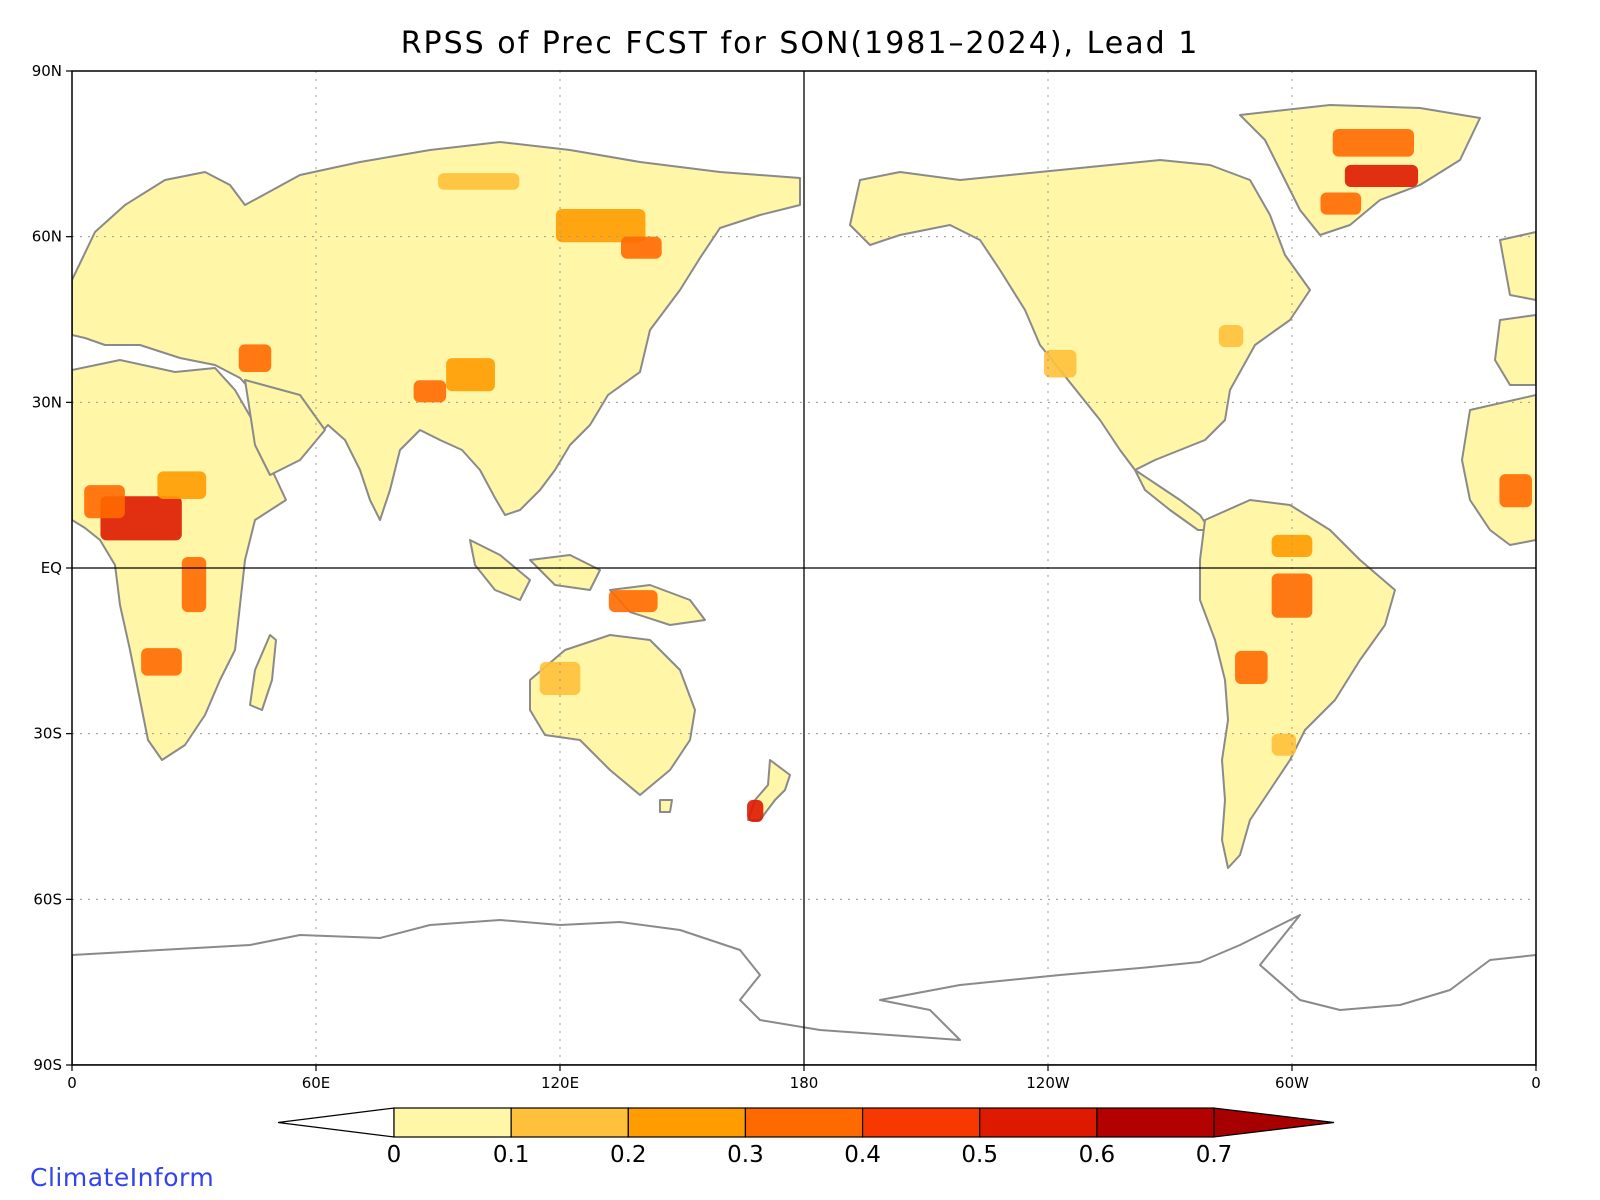  Describe the element at coordinates (47, 1065) in the screenshot. I see `lat-tick-label: 90S` at that location.